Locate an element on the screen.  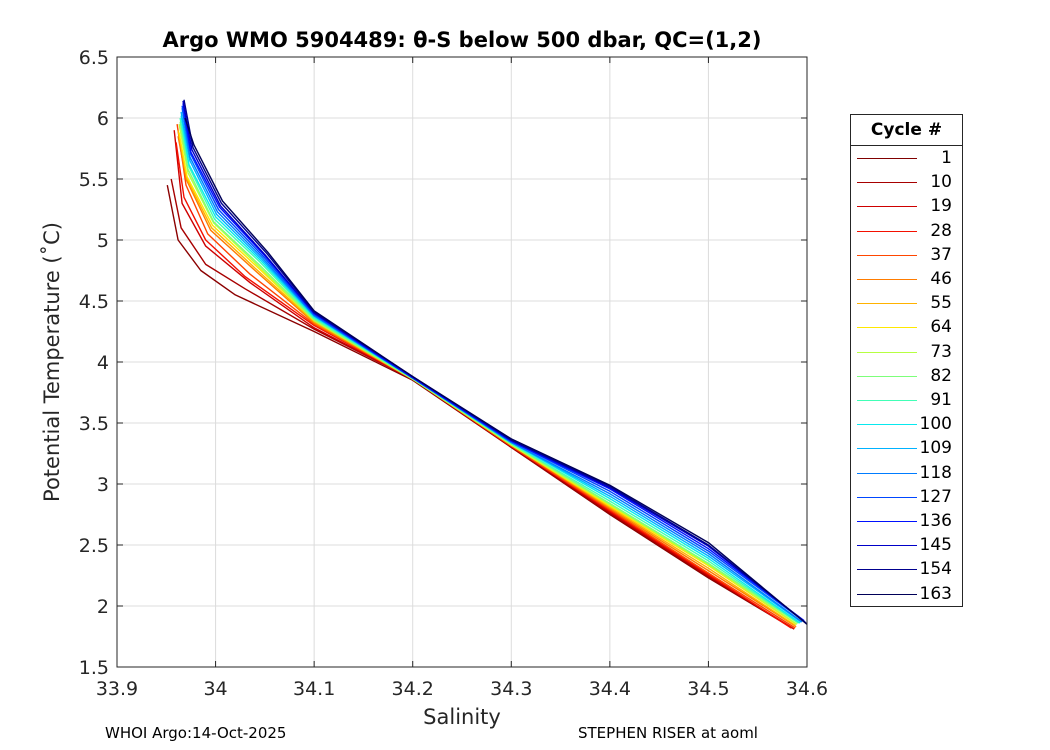
legend-item: 91 is located at coordinates (906, 401).